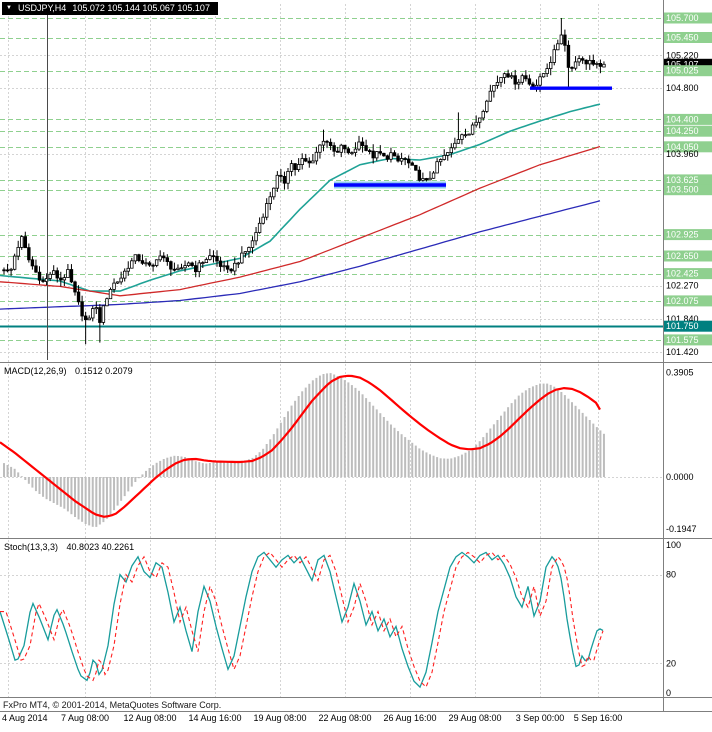 The height and width of the screenshot is (732, 712). I want to click on price-axis-label: 103.625, so click(682, 180).